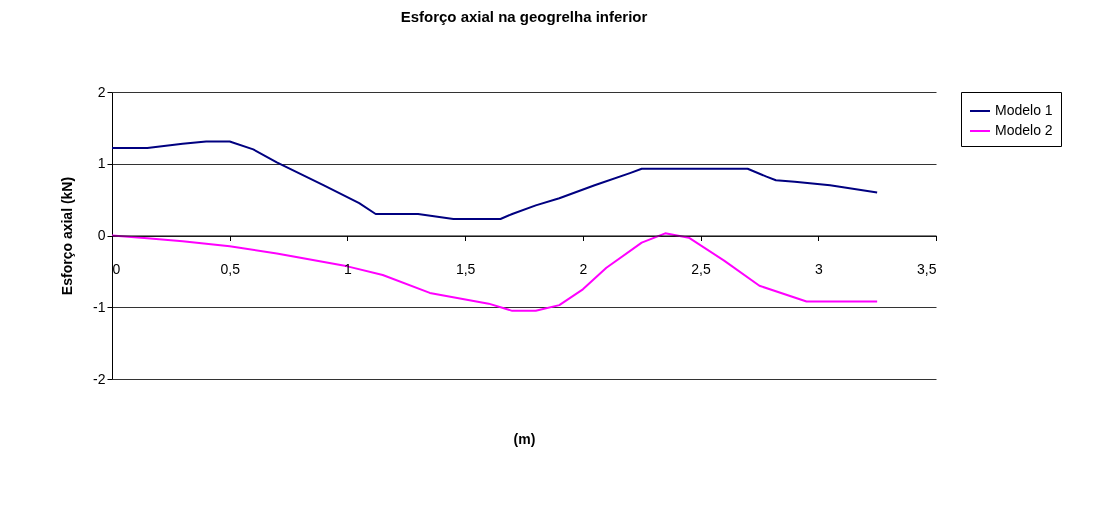 The width and height of the screenshot is (1114, 518). I want to click on legend-label: Modelo 2, so click(1024, 130).